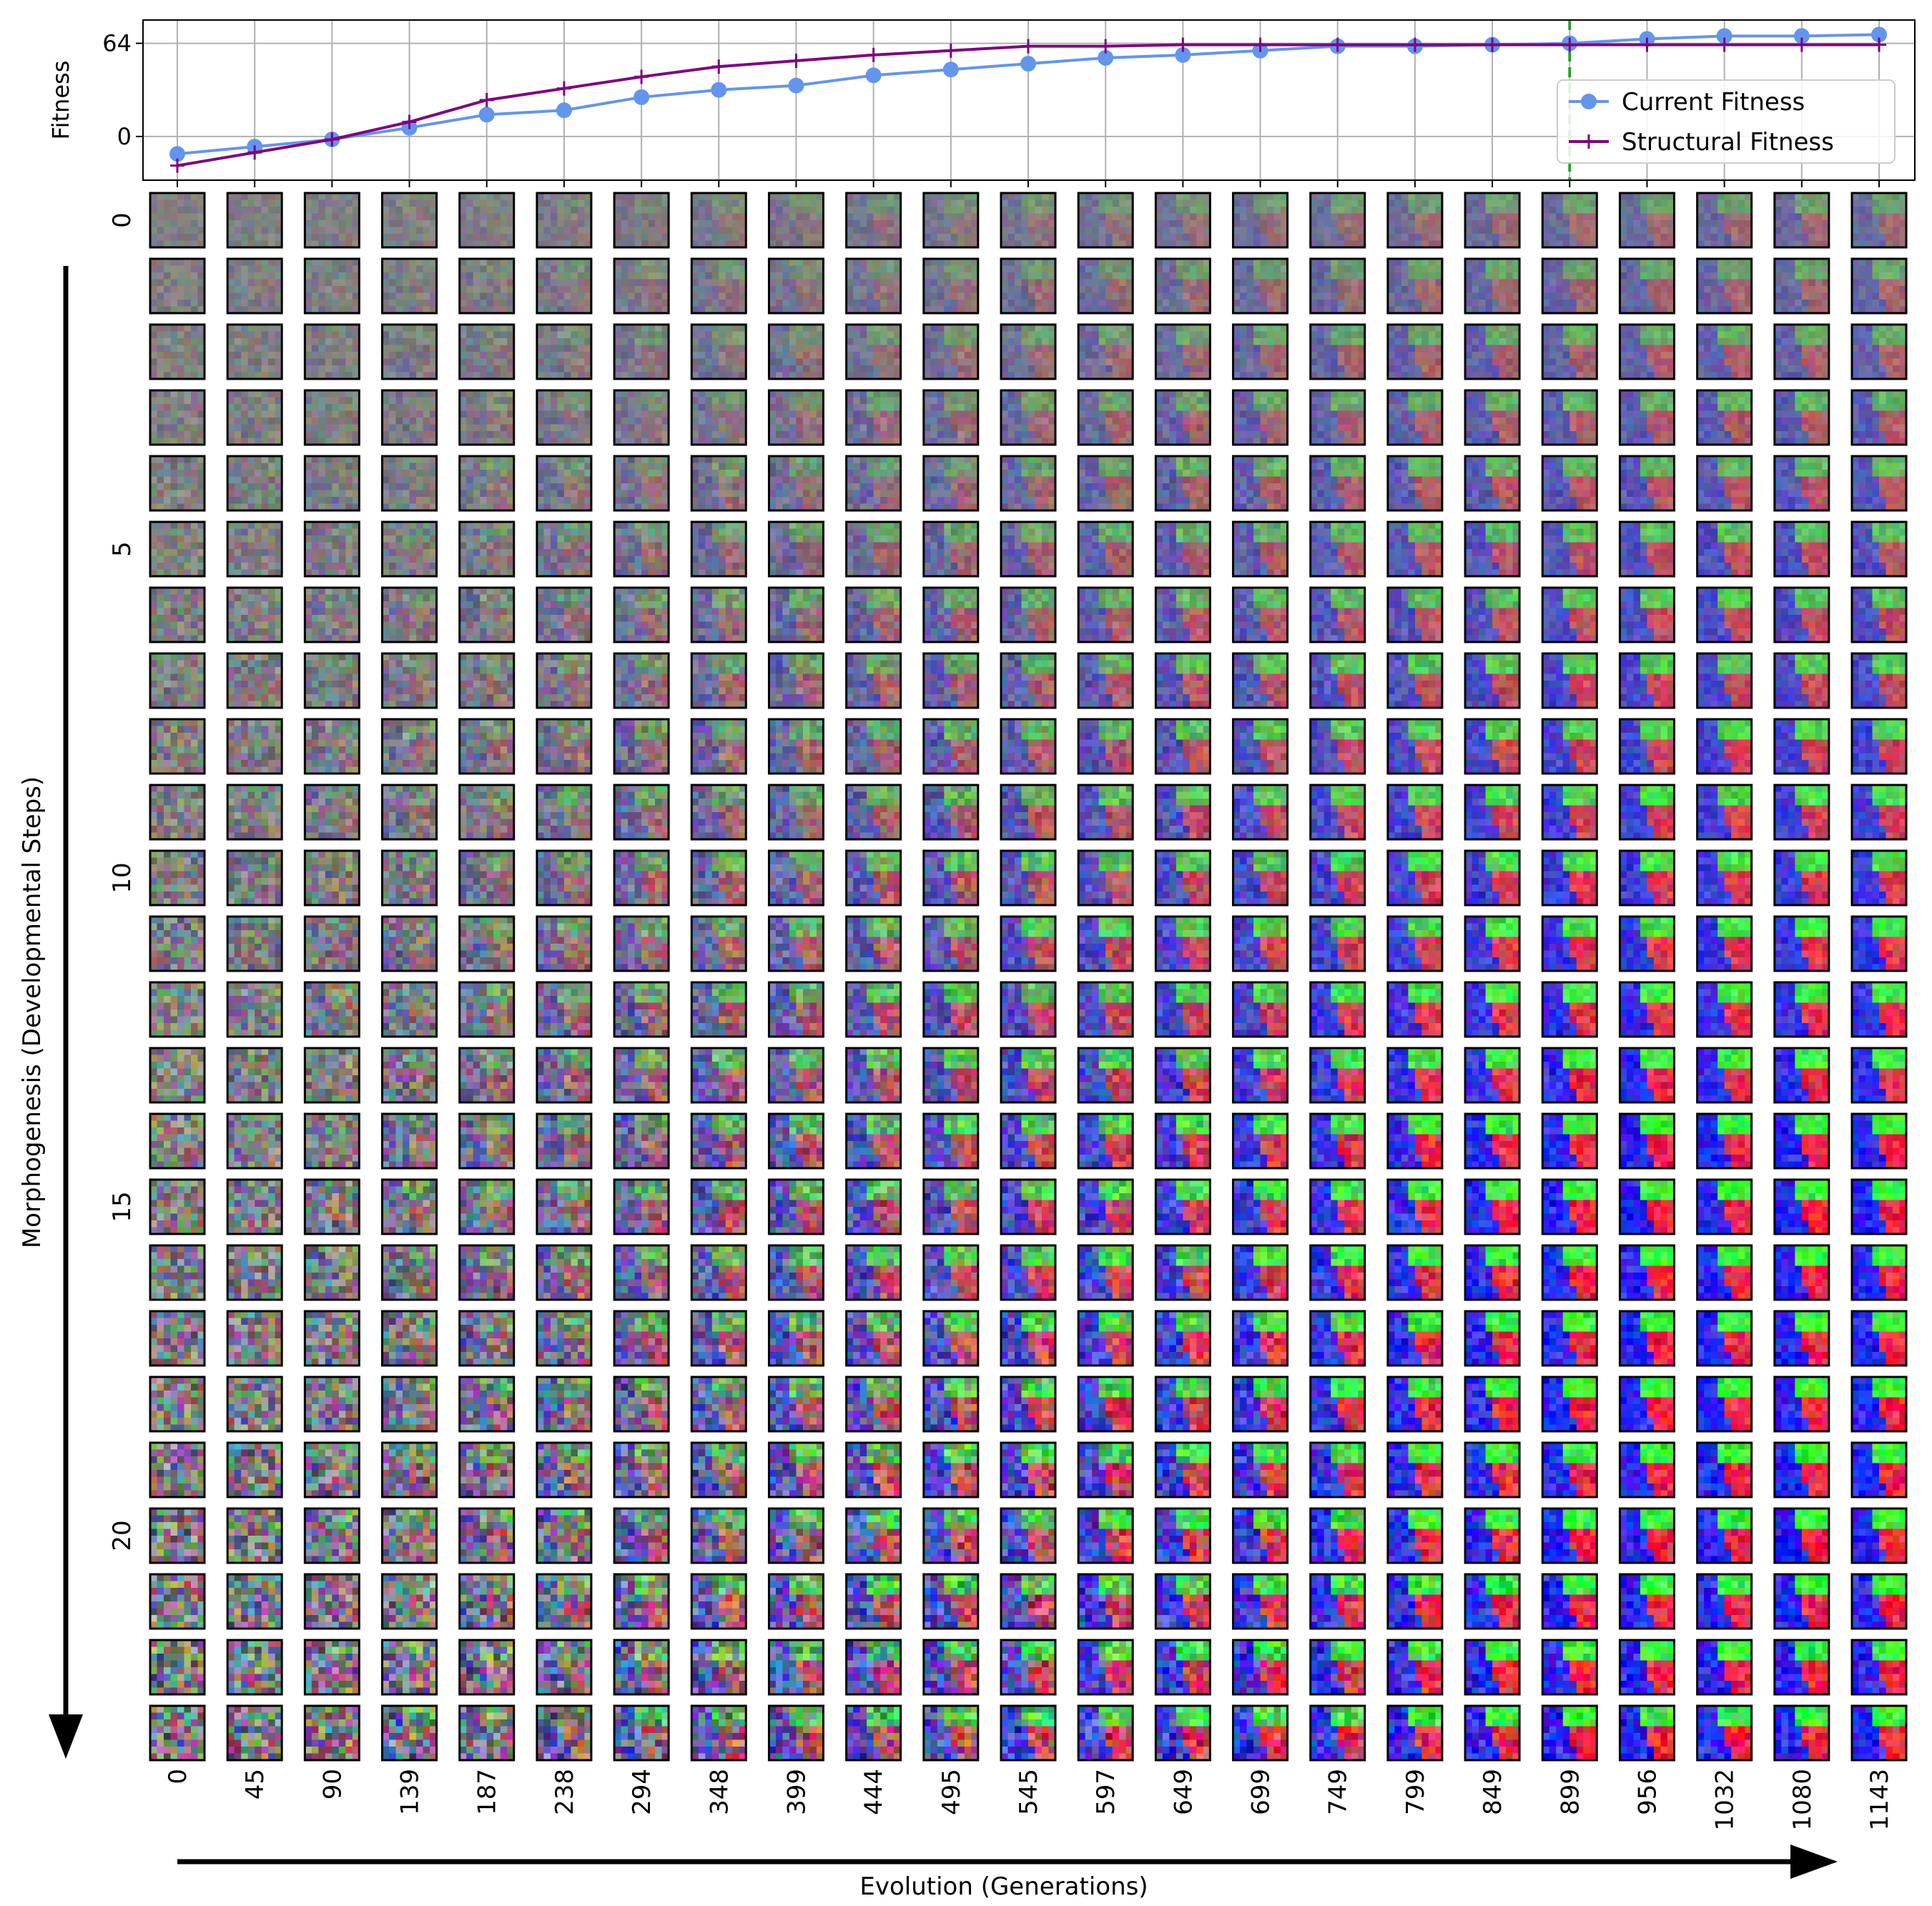 The height and width of the screenshot is (1906, 1932). Describe the element at coordinates (122, 220) in the screenshot. I see `row-tick-label: 0` at that location.